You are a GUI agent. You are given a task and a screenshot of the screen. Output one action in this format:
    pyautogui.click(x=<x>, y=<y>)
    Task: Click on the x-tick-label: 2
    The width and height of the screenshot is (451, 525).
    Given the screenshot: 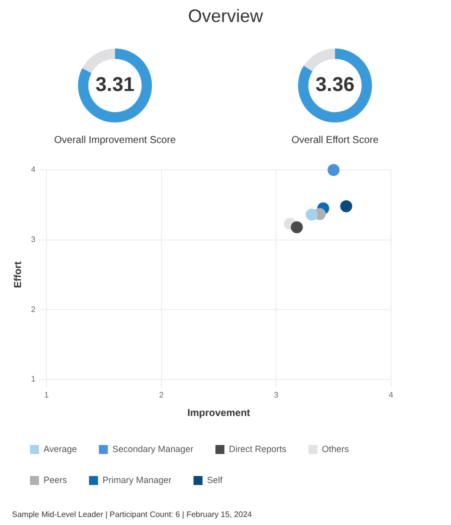 What is the action you would take?
    pyautogui.click(x=161, y=395)
    